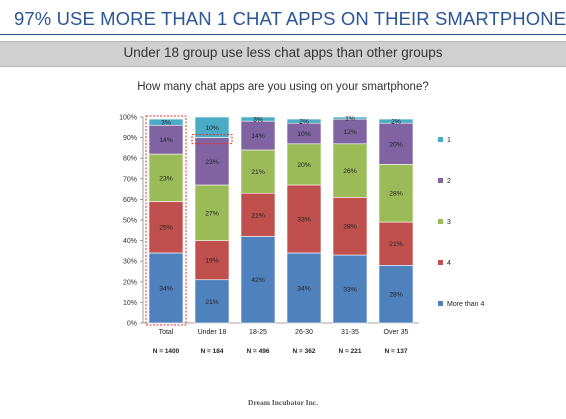 This screenshot has width=566, height=419. I want to click on legend-label: More than 4, so click(465, 304).